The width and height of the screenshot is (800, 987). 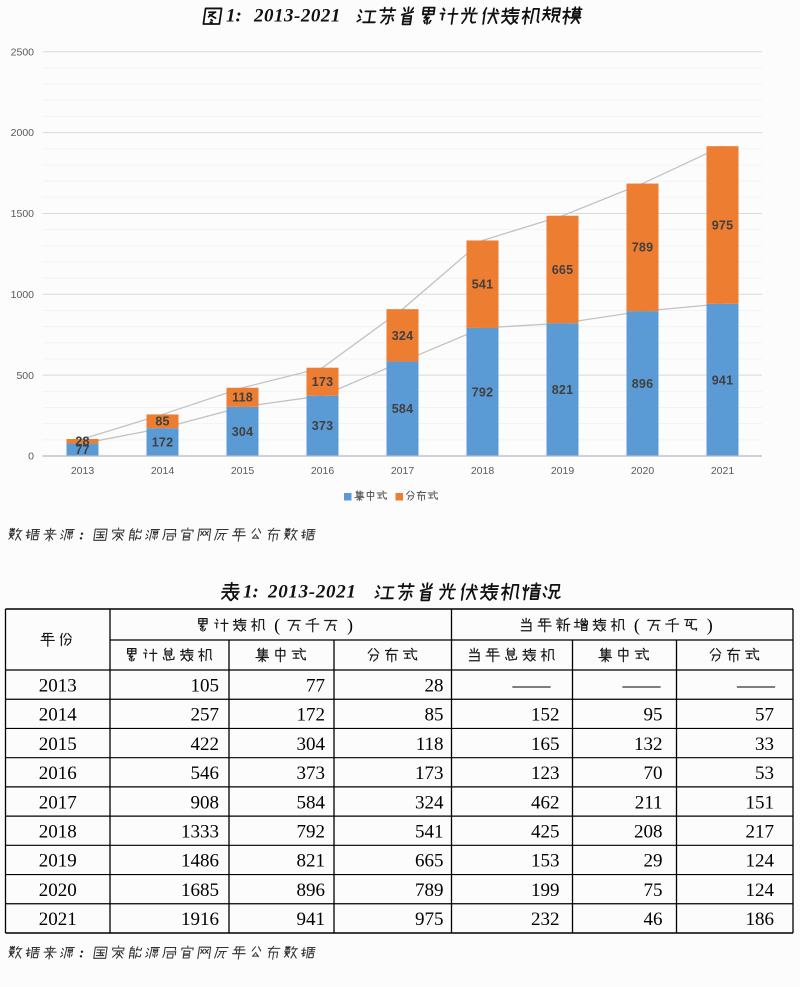 I want to click on svg-text: 57, so click(x=764, y=715).